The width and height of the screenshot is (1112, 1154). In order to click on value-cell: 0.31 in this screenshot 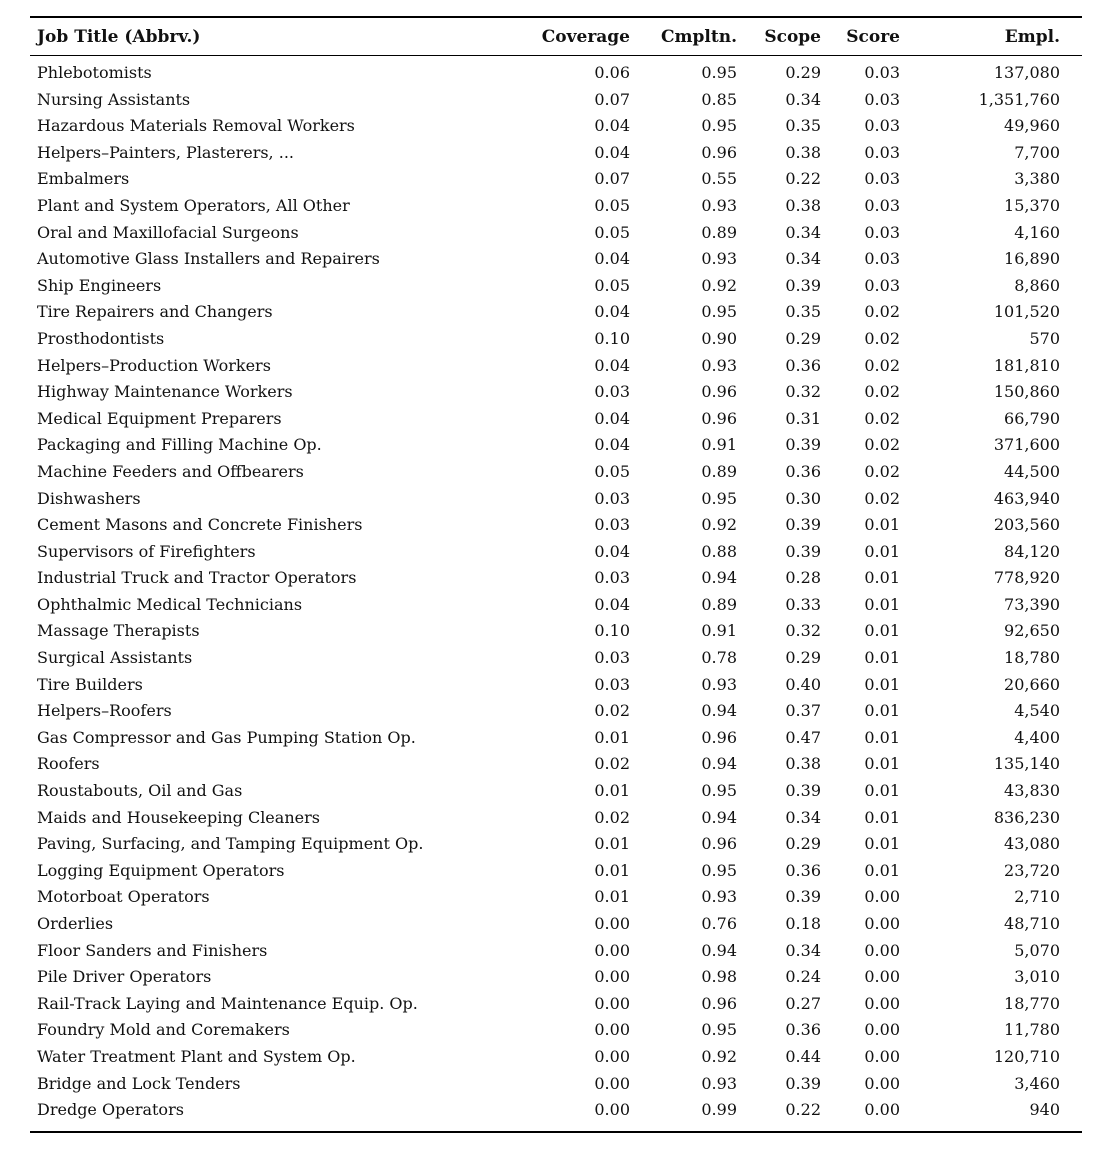, I will do `click(803, 418)`.